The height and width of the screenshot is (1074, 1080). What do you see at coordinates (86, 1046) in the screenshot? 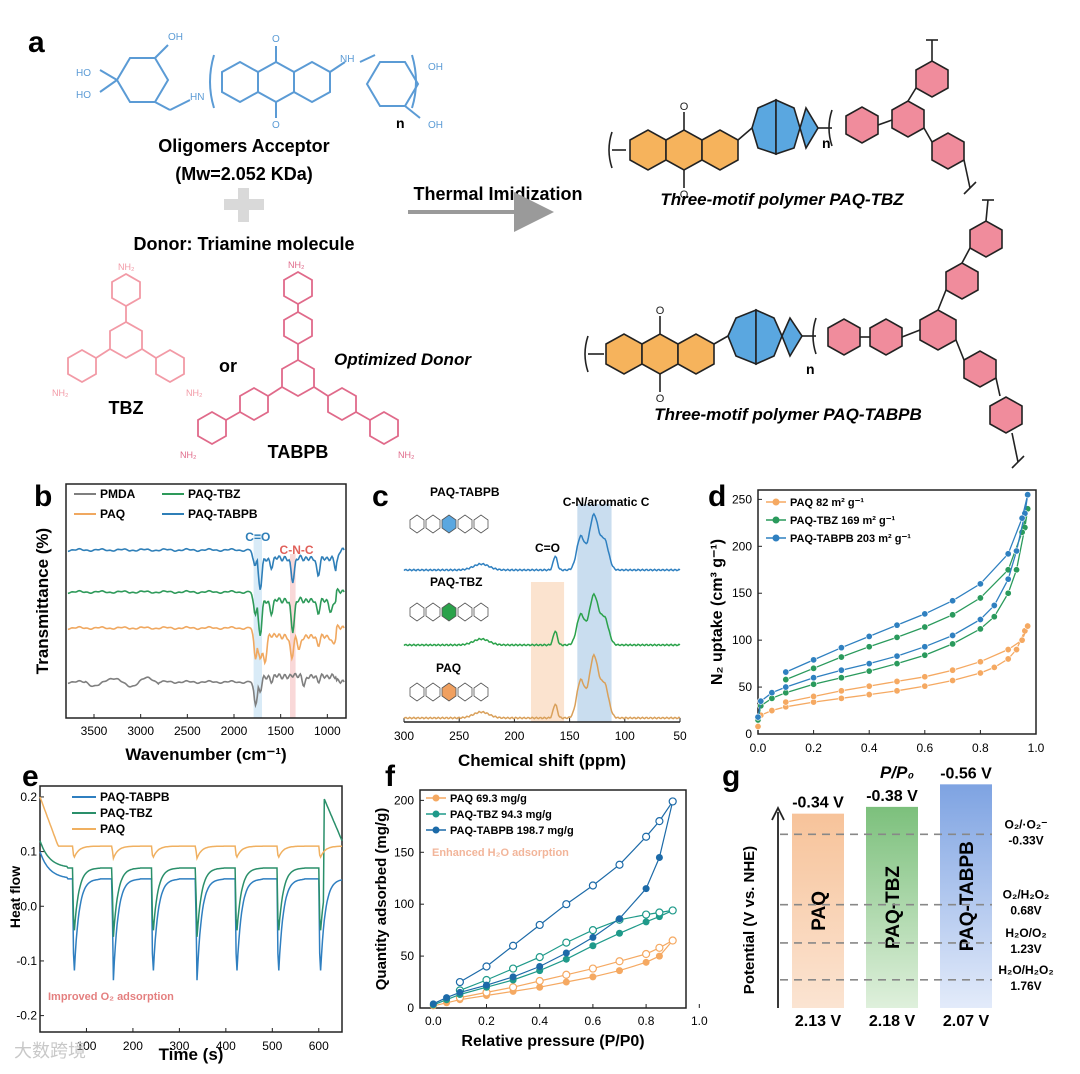
I see `x-tick-label: 100` at bounding box center [86, 1046].